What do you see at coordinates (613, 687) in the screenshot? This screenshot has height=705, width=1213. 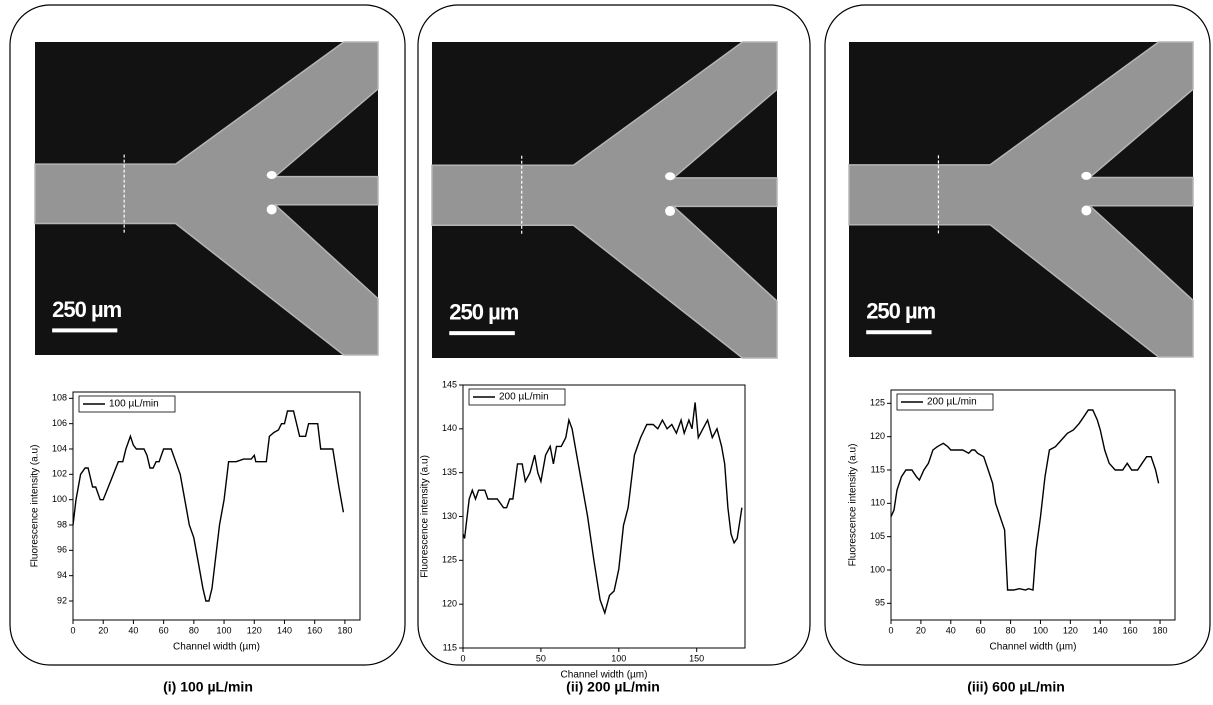 I see `caption: (ii) 200 µL/min` at bounding box center [613, 687].